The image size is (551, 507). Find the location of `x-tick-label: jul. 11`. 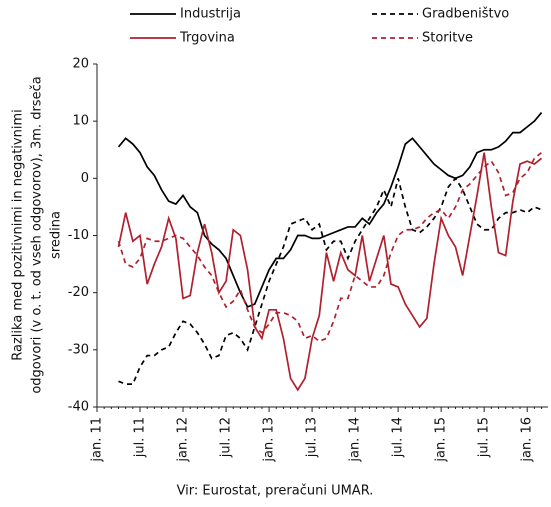

x-tick-label: jul. 11 is located at coordinates (140, 437).